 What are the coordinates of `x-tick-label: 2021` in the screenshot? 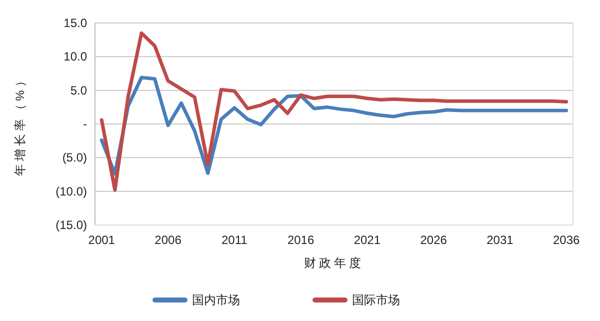 It's located at (367, 240).